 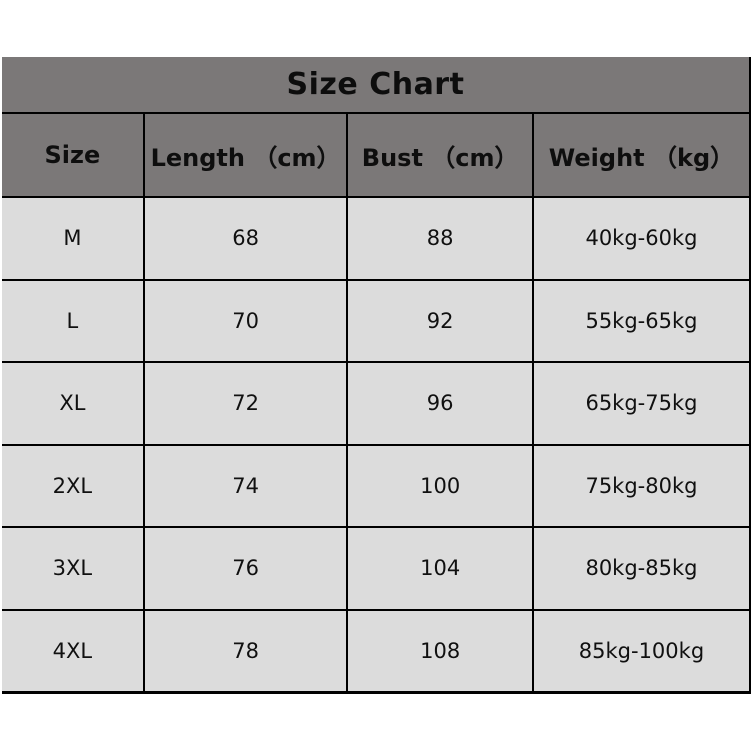 What do you see at coordinates (640, 320) in the screenshot?
I see `cell-weight: 55kg-65kg` at bounding box center [640, 320].